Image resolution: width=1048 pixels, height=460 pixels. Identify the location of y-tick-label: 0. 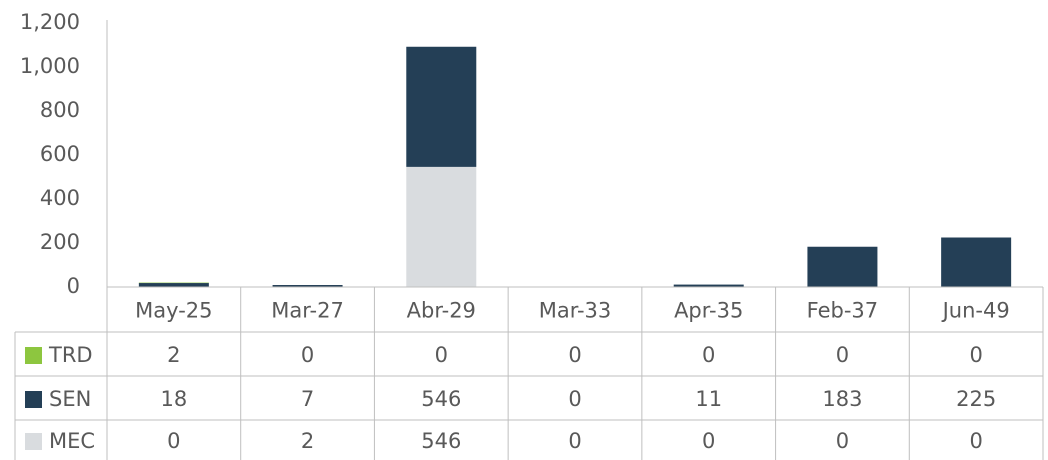
(73, 286).